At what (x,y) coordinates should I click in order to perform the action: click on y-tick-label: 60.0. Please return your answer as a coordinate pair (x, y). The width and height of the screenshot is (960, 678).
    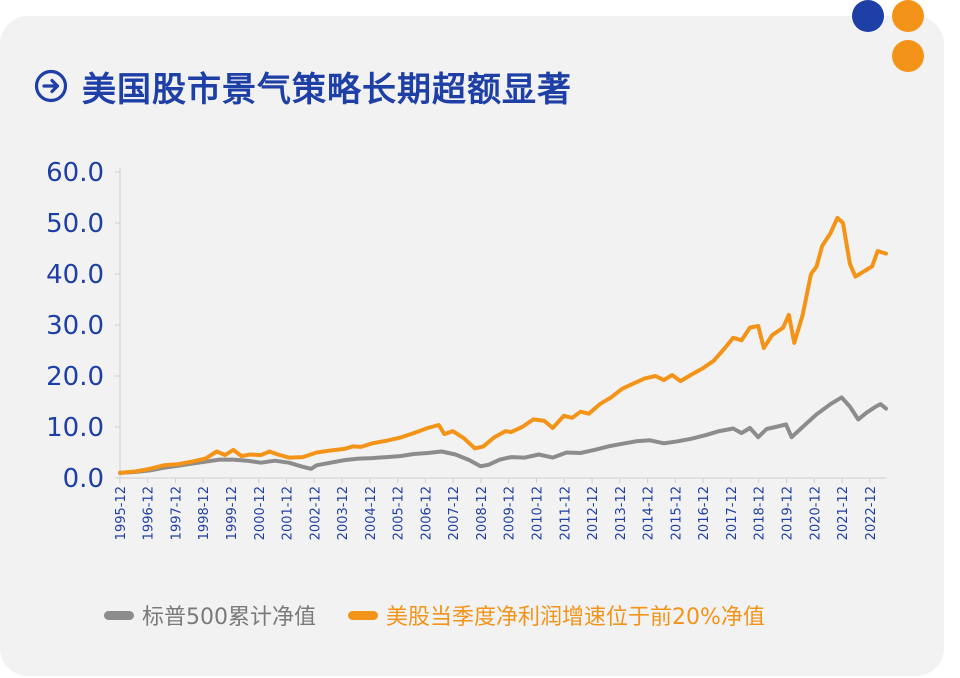
    Looking at the image, I should click on (75, 173).